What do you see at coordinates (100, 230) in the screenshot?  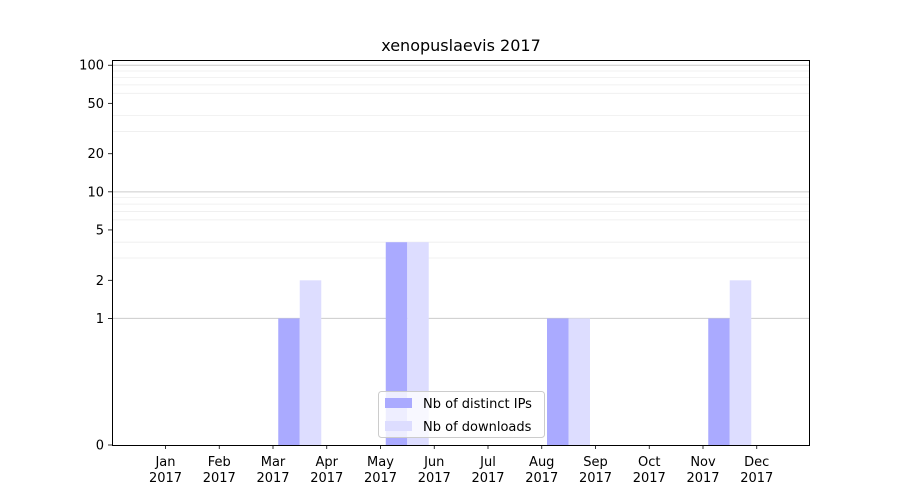 I see `y-tick-label: 5` at bounding box center [100, 230].